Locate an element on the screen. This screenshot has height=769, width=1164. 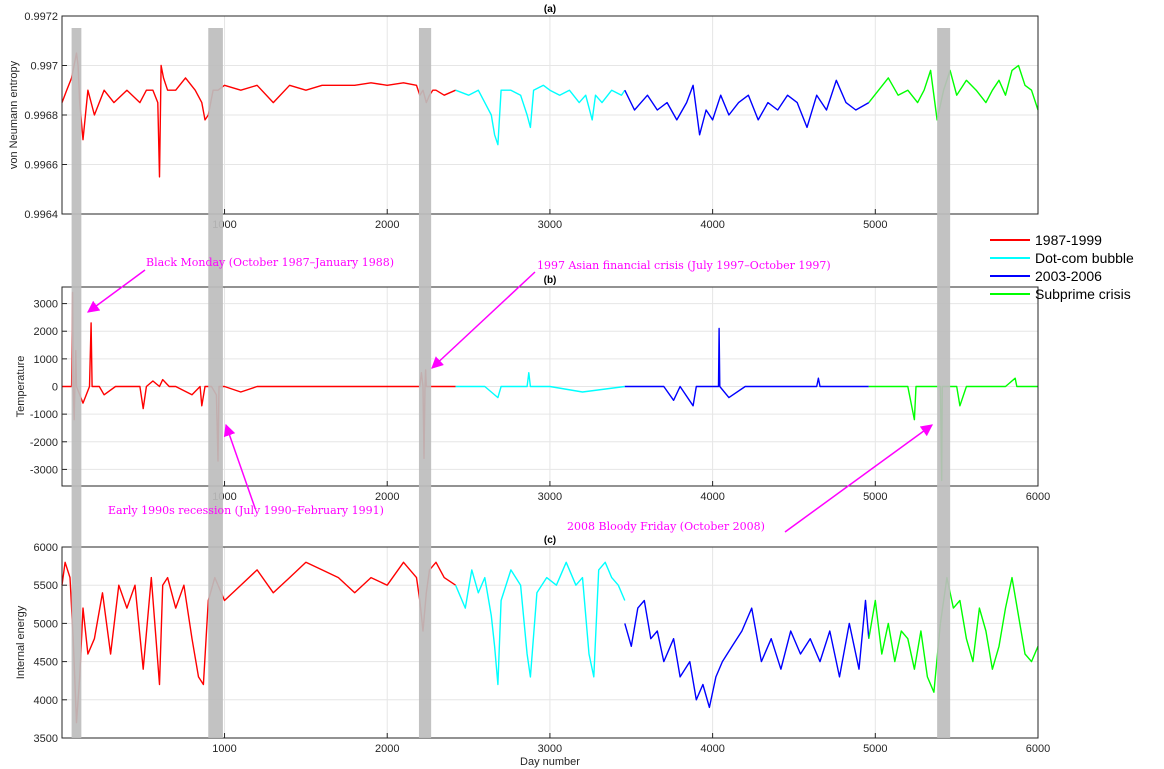
x-axis-label: Day number is located at coordinates (550, 762).